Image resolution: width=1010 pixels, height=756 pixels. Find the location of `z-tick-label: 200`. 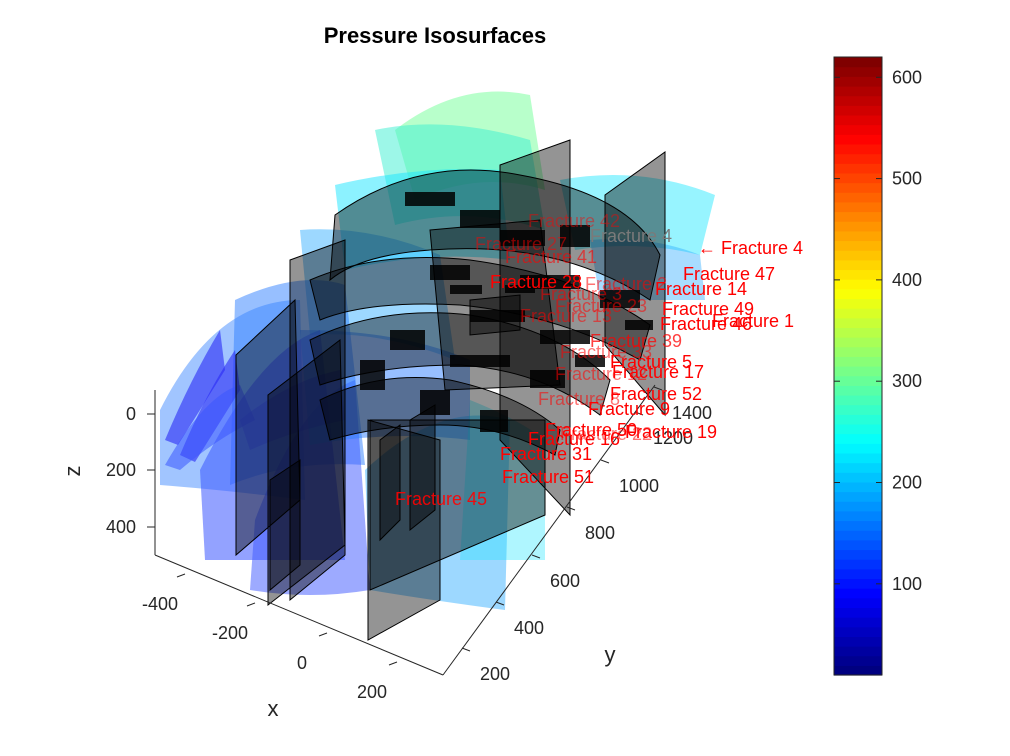

z-tick-label: 200 is located at coordinates (121, 470).